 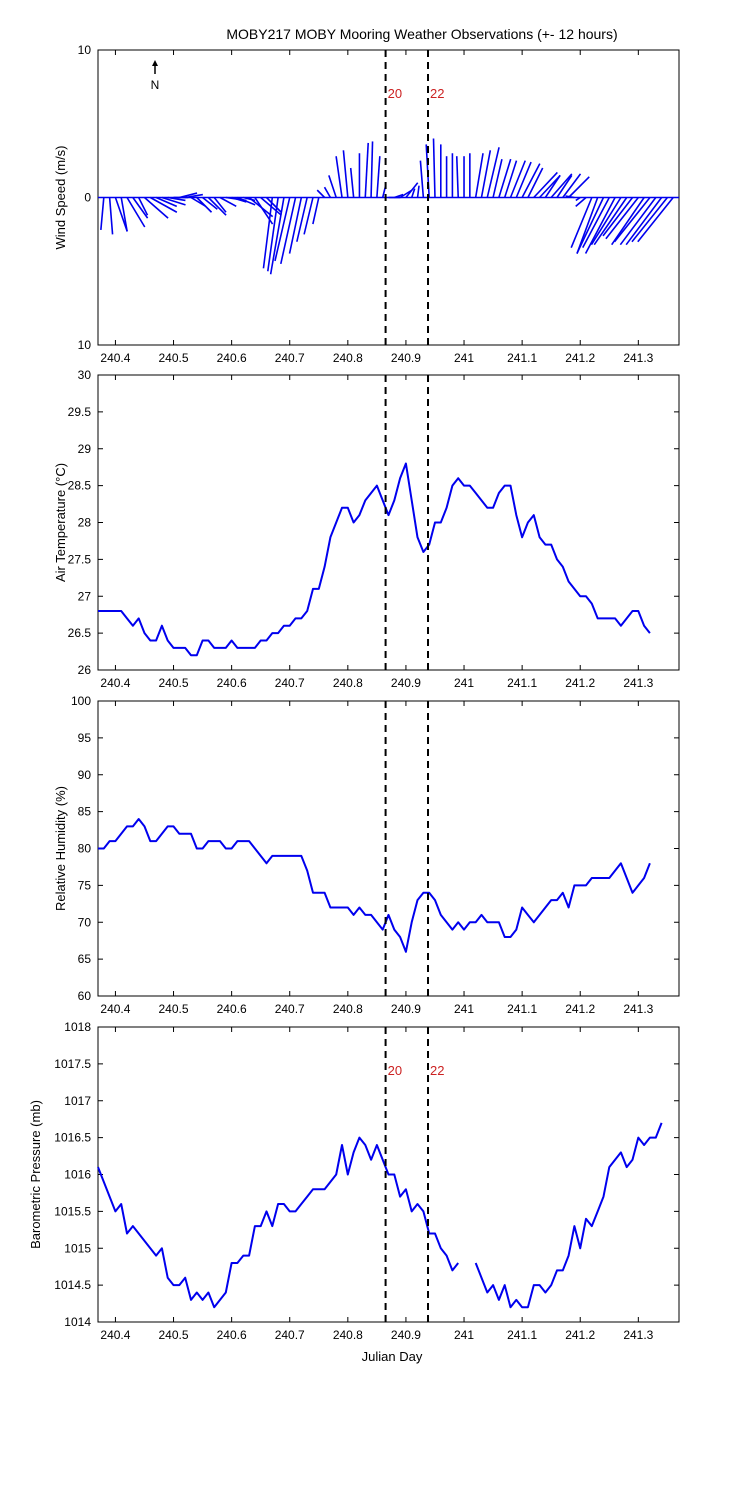 What do you see at coordinates (85, 849) in the screenshot?
I see `relative-humidity-y-tick-label: 80` at bounding box center [85, 849].